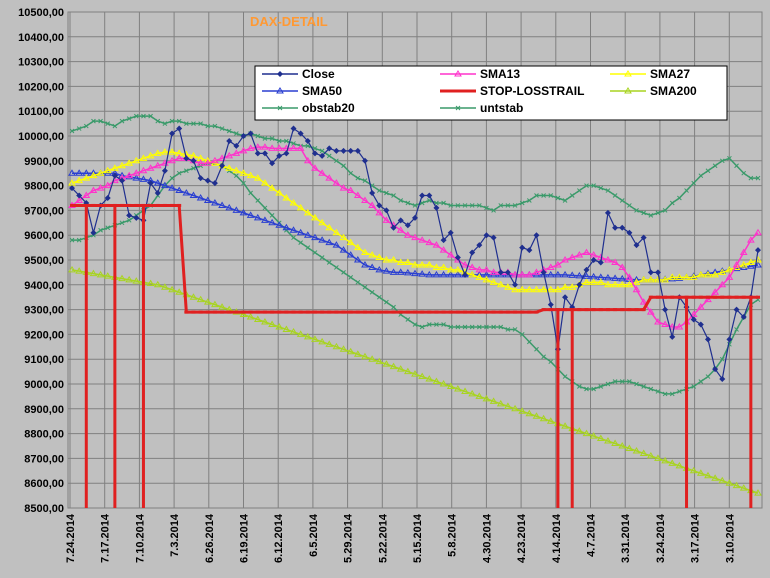 This screenshot has height=578, width=770. Describe the element at coordinates (44, 360) in the screenshot. I see `y-tick-label: 9100,00` at that location.